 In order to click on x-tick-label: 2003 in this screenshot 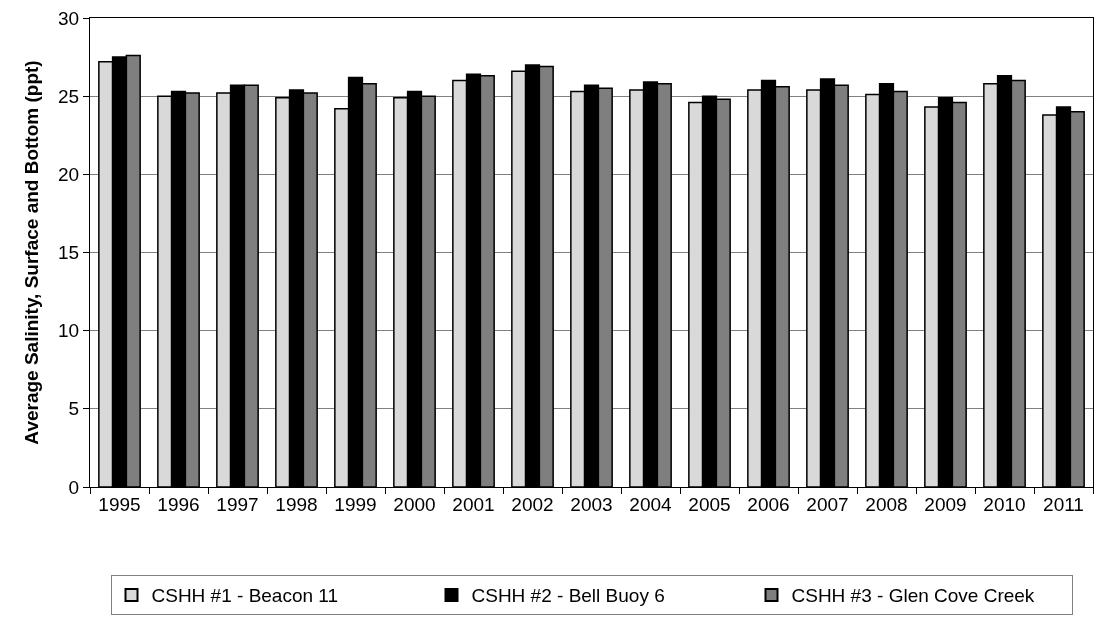, I will do `click(591, 504)`.